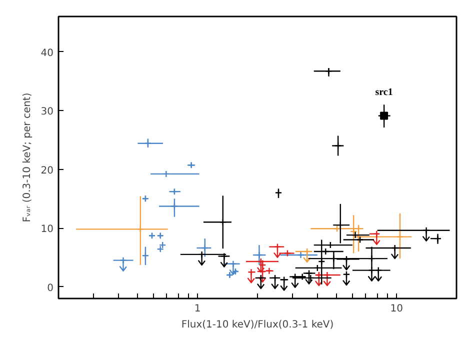  Describe the element at coordinates (47, 53) in the screenshot. I see `y-tick-label: 40` at that location.